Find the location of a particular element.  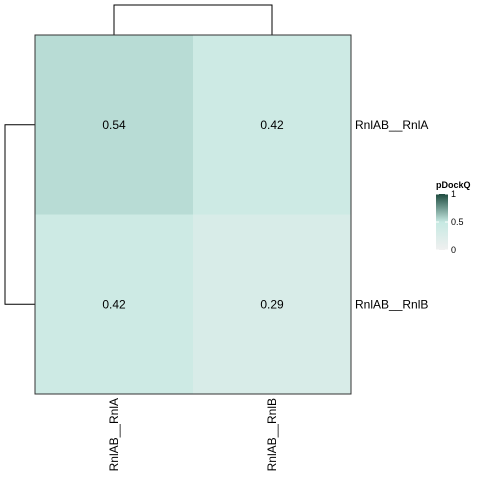

color-legend: pDockQ 10.50 is located at coordinates (453, 217).